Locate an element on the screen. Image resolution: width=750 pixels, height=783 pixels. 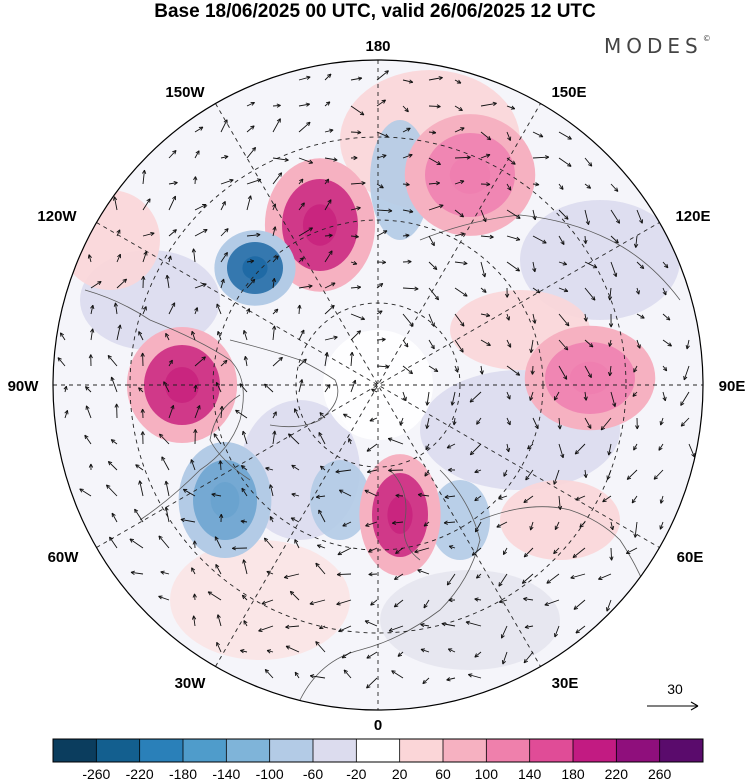
lon-label-90e: 90E is located at coordinates (732, 386).